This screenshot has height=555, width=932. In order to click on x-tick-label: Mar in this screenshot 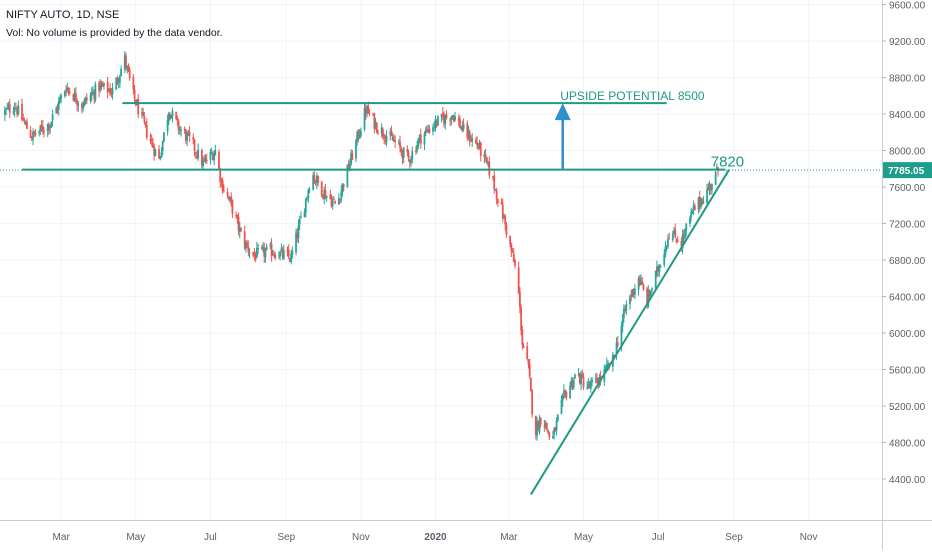, I will do `click(62, 537)`.